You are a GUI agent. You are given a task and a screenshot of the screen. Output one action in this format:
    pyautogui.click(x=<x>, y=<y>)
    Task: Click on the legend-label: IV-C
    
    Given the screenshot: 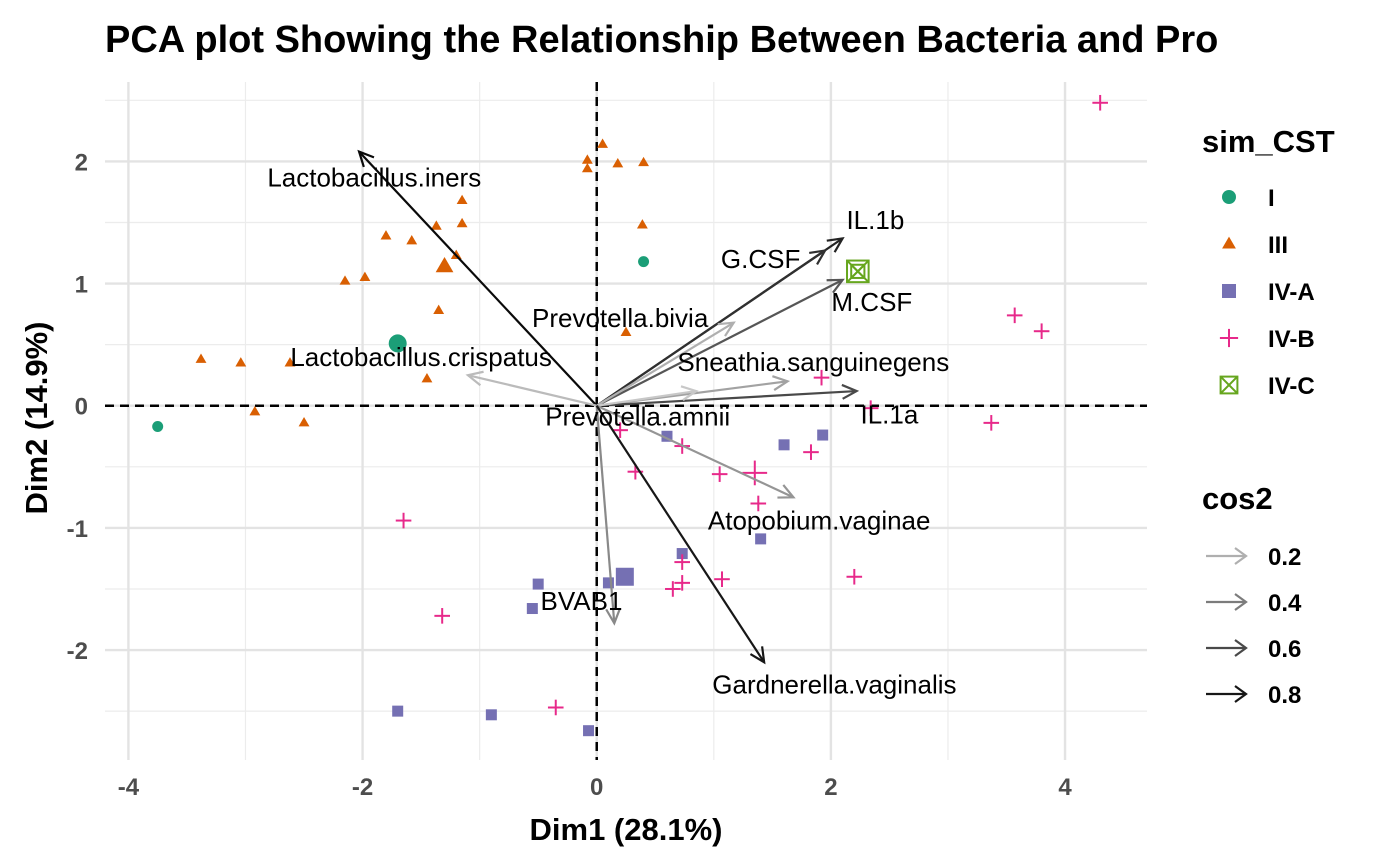 What is the action you would take?
    pyautogui.click(x=1291, y=386)
    